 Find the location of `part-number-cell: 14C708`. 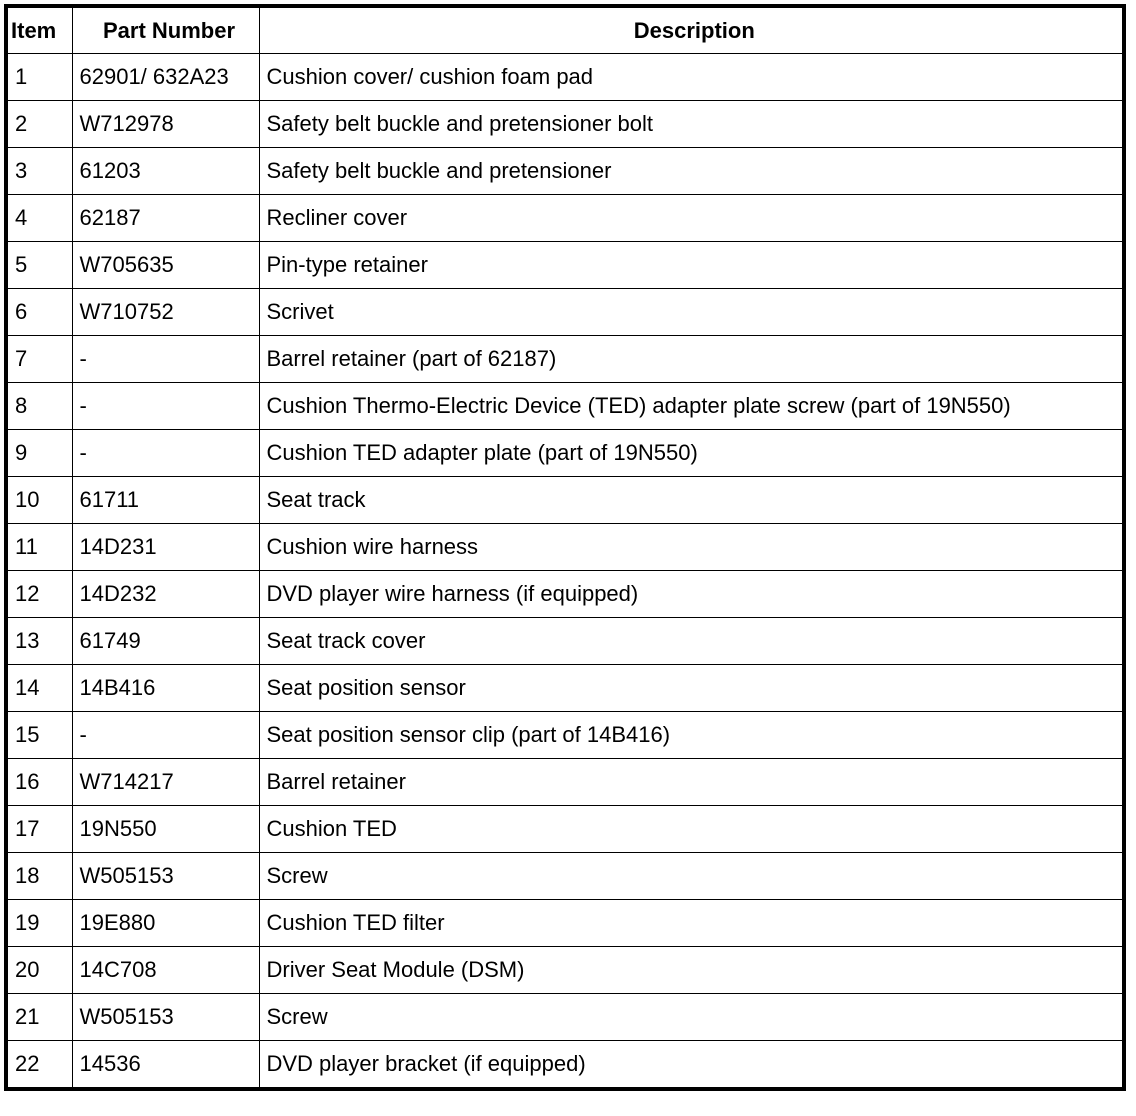

part-number-cell: 14C708 is located at coordinates (165, 970).